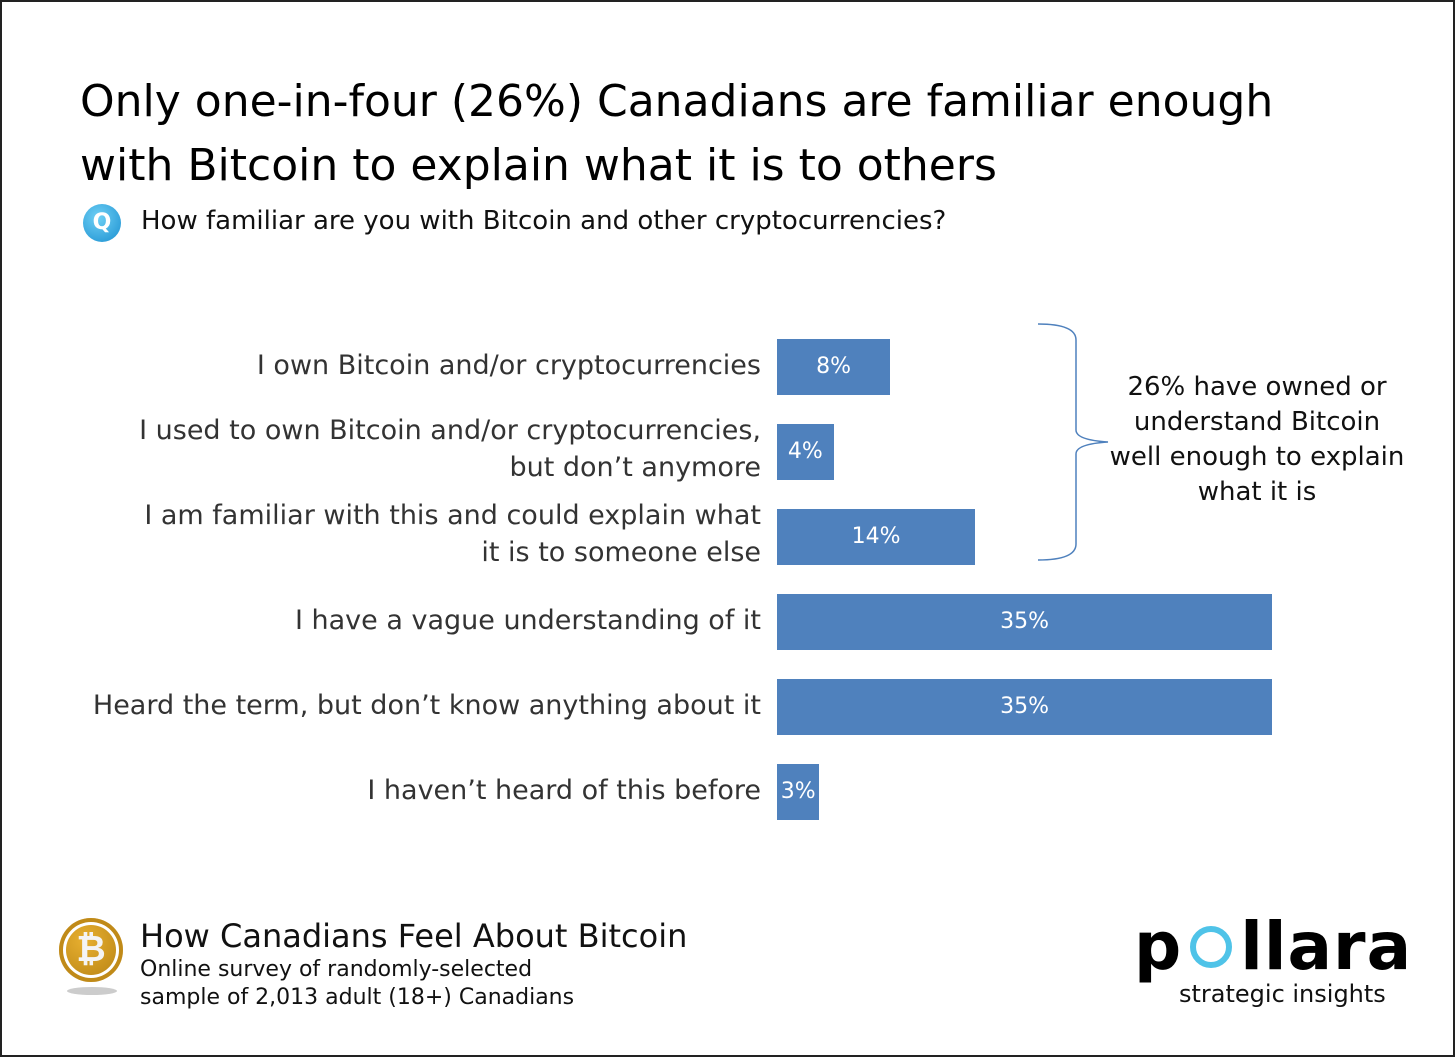 This screenshot has width=1455, height=1057. I want to click on brand-tagline: strategic insights, so click(1282, 994).